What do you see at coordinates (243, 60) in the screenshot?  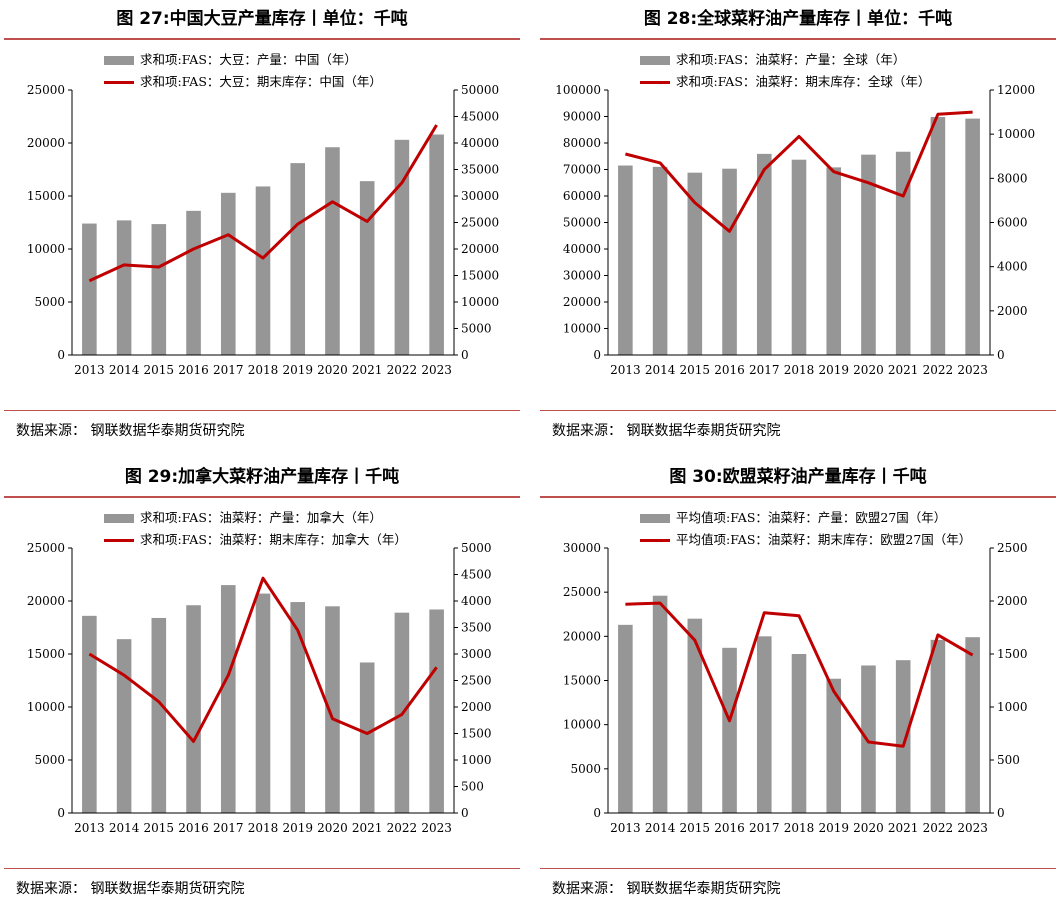 I see `legend-item-bar: 求和项:FAS：大豆：产量：中国（年）` at bounding box center [243, 60].